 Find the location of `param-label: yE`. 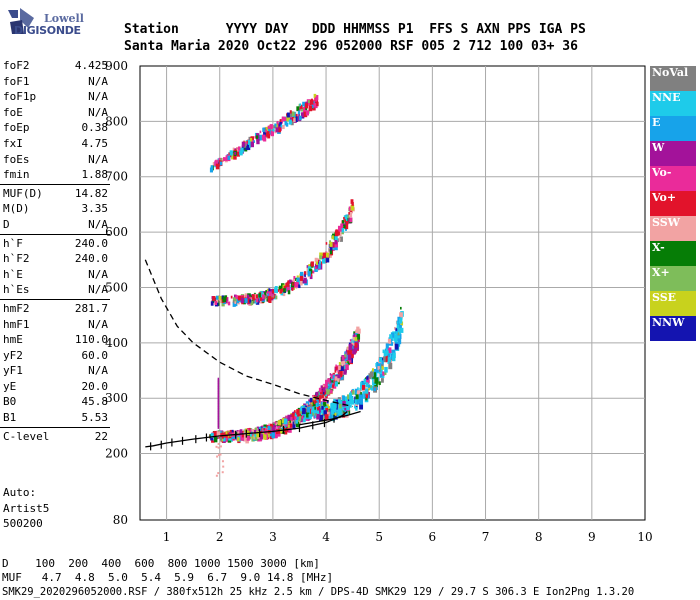

param-label: yE is located at coordinates (10, 386).